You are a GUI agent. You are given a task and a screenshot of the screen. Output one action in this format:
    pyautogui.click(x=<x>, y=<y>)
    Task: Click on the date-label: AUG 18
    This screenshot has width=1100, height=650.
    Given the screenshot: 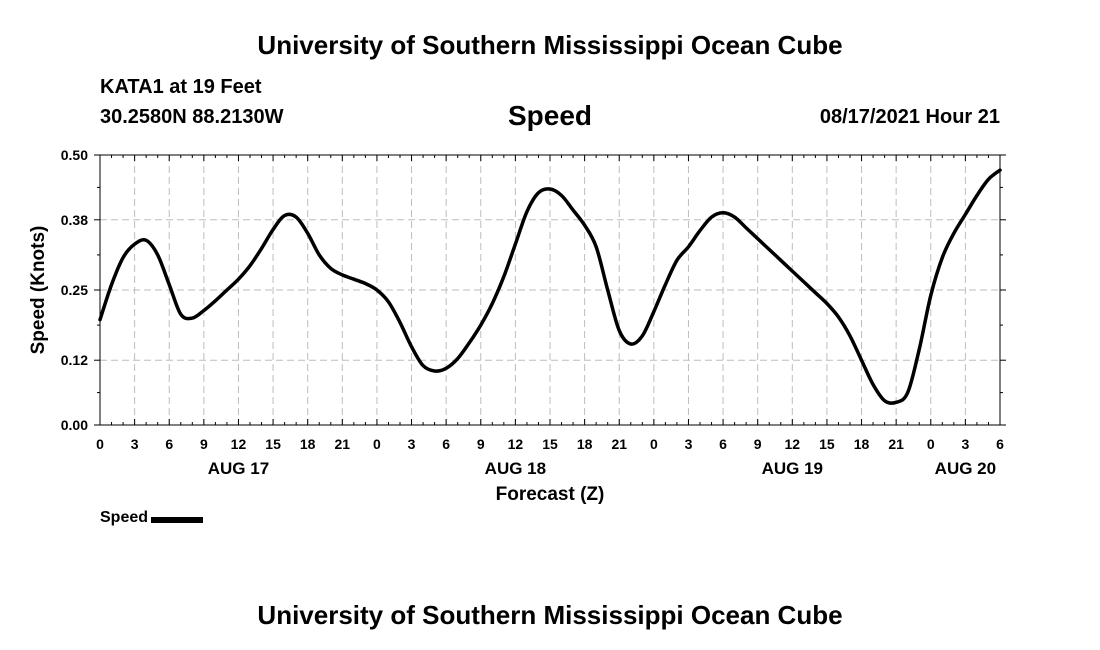 What is the action you would take?
    pyautogui.click(x=515, y=468)
    